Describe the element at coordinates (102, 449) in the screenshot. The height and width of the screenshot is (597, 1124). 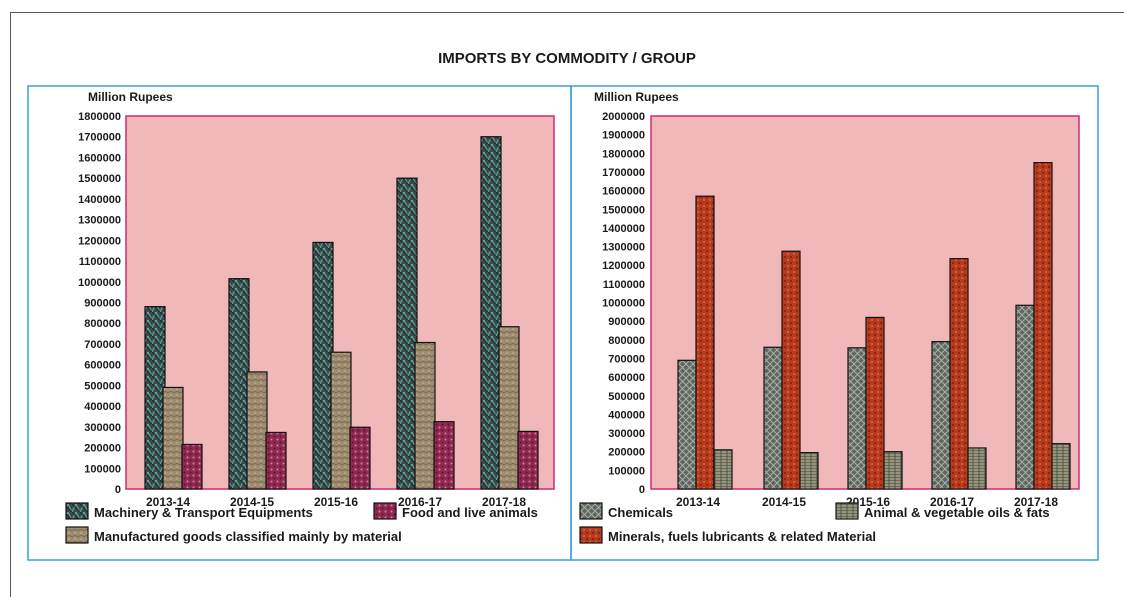
I see `left-y-tick-label: 200000` at that location.